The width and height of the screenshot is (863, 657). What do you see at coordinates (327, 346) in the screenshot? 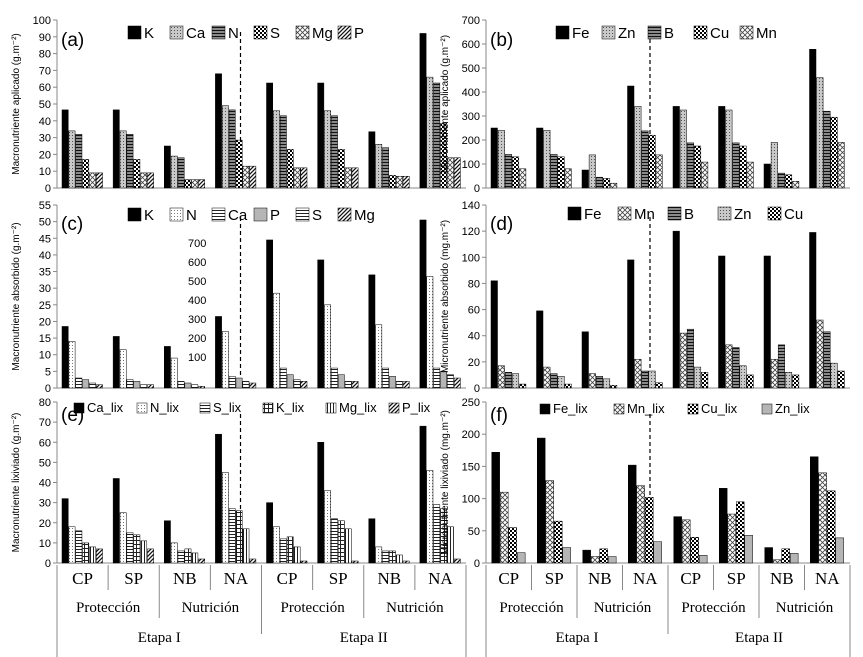
I see `bar-n-etapa2-sp: N: 25` at bounding box center [327, 346].